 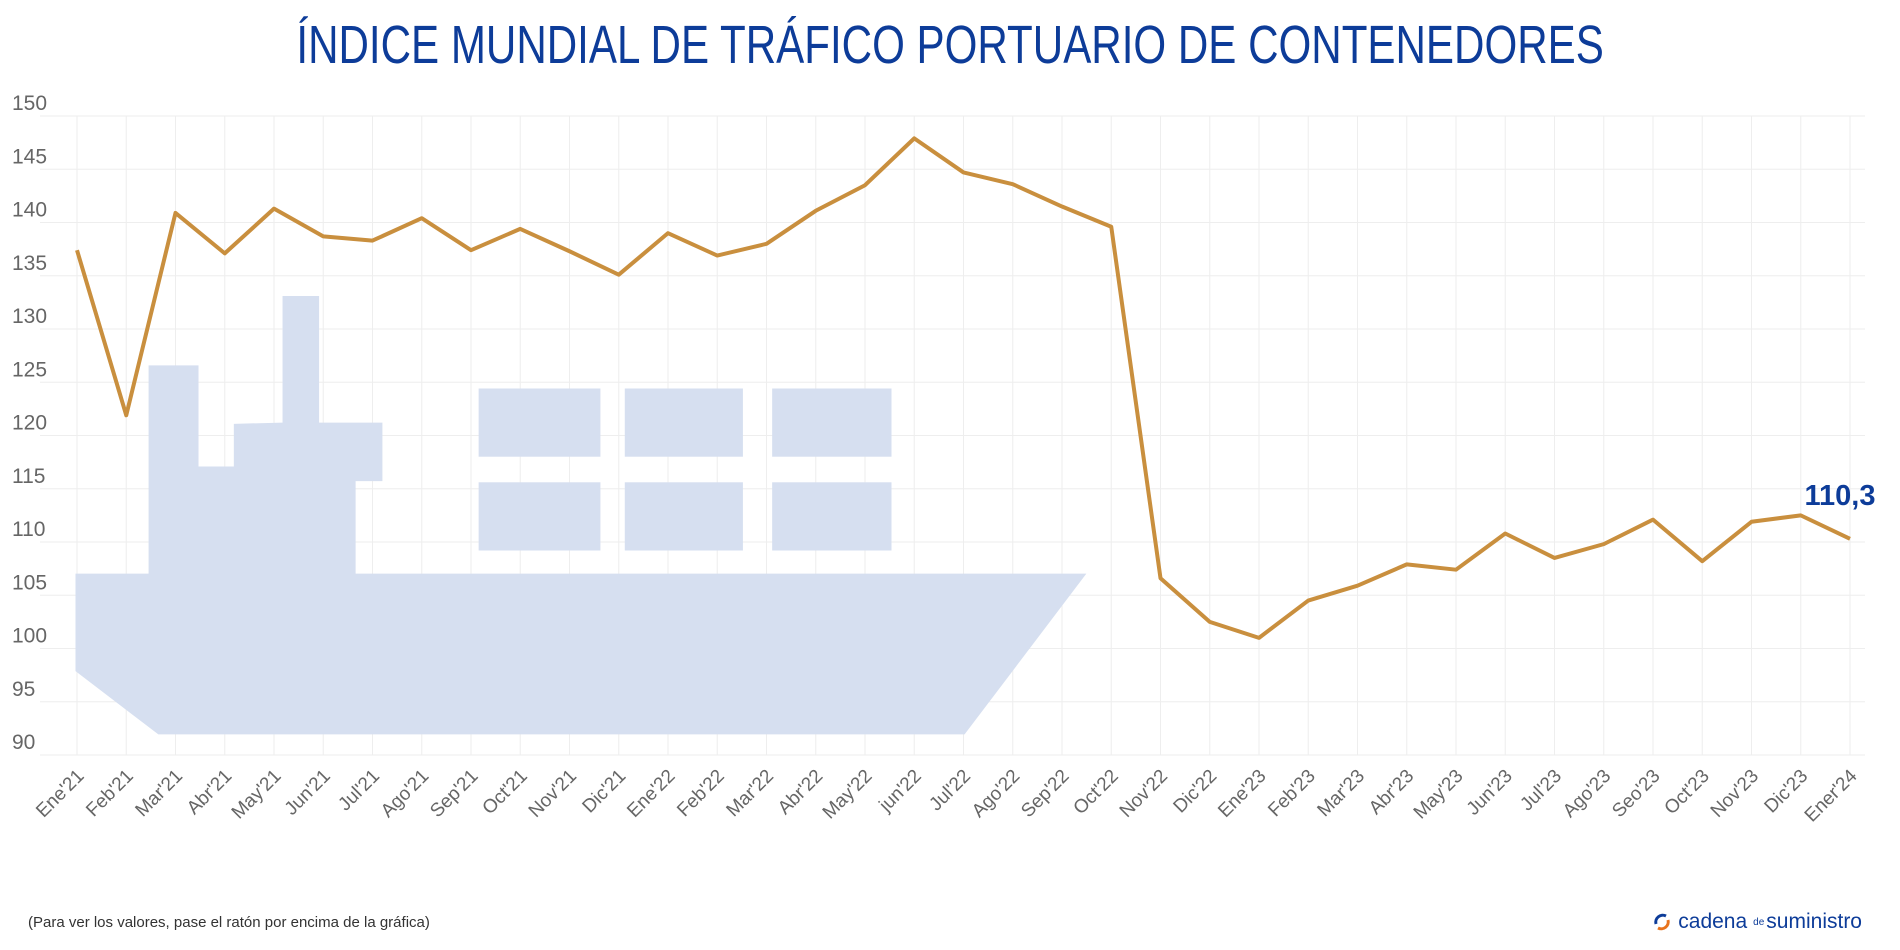 I want to click on y-tick-label: 120, so click(x=29, y=423).